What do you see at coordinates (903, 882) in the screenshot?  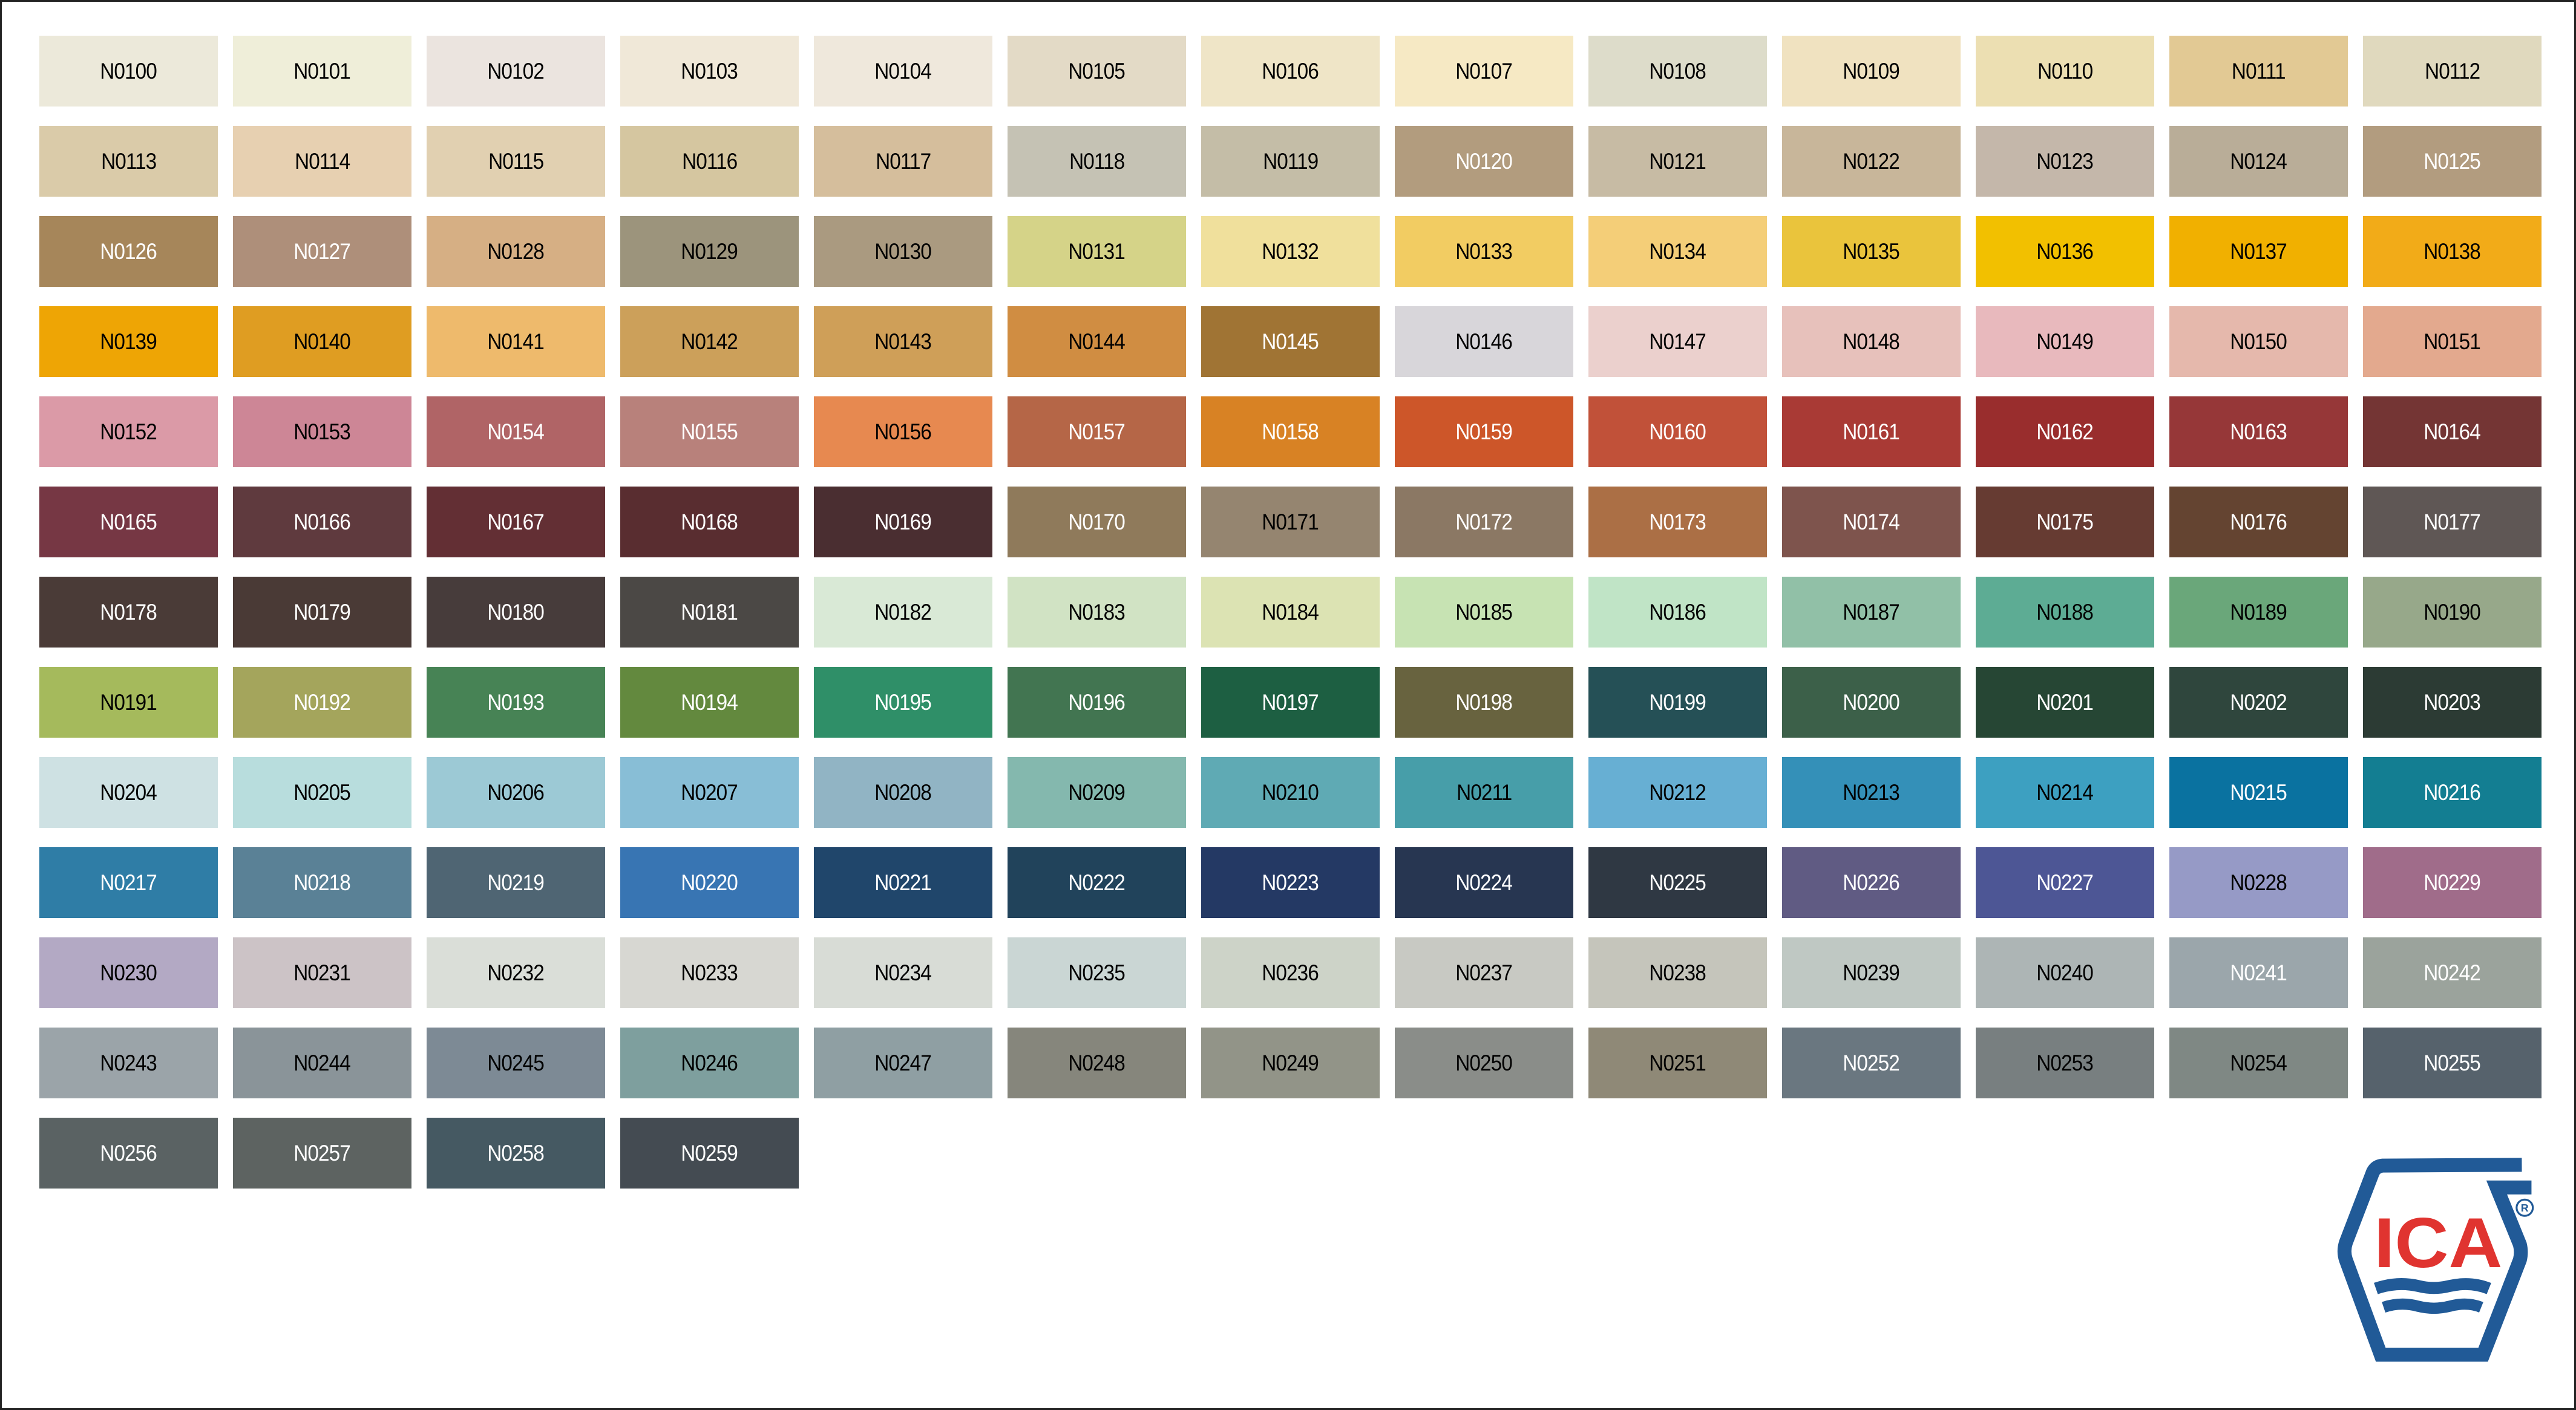 I see `color-swatch-n0221: N0221` at bounding box center [903, 882].